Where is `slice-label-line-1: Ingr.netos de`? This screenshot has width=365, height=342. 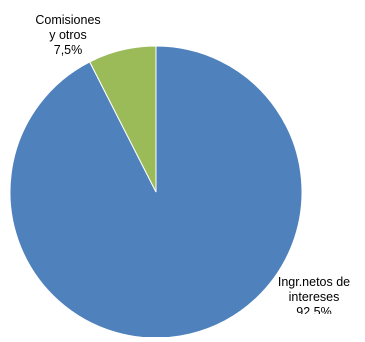
slice-label-line-1: Ingr.netos de is located at coordinates (314, 282).